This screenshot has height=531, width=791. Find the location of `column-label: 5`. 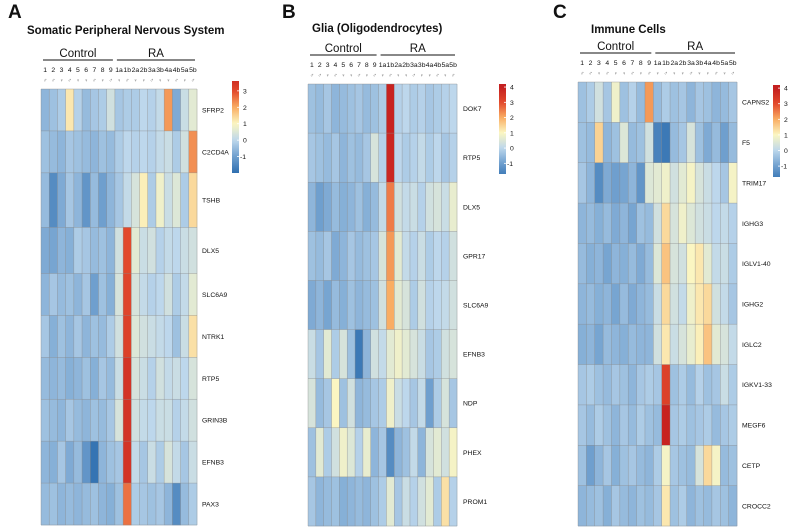

column-label: 5 is located at coordinates (78, 70).